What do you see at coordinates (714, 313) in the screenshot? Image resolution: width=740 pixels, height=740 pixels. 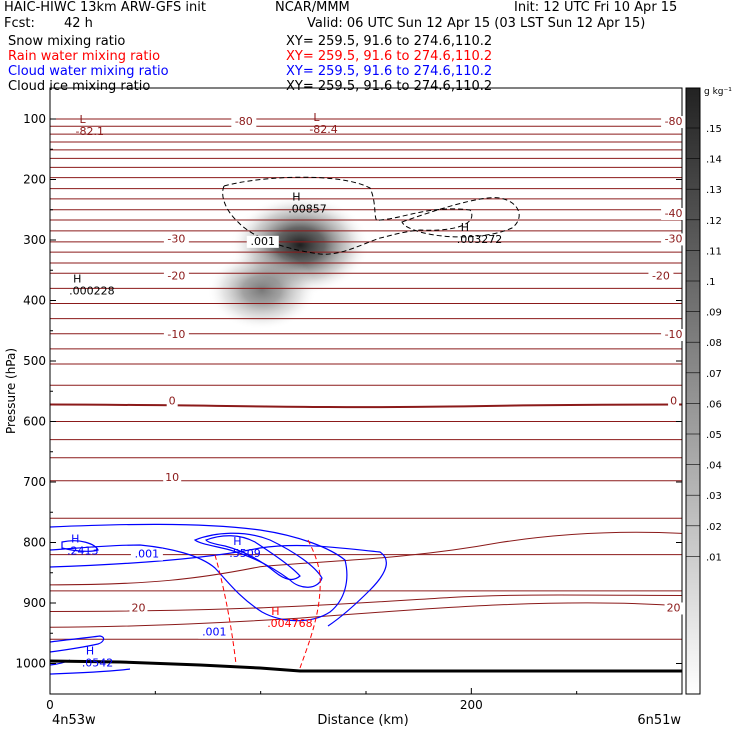 I see `colorbar-tick-label: .09` at bounding box center [714, 313].